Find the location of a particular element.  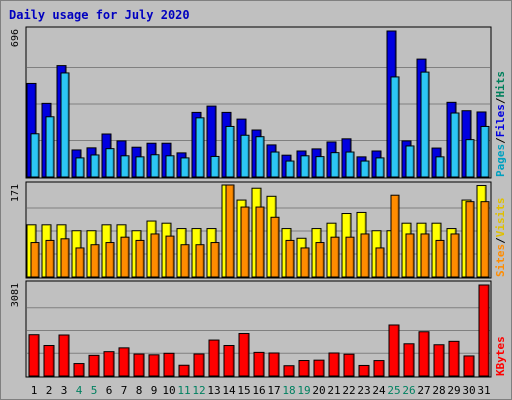

kbytes-bar-30-shade is located at coordinates (473, 366).